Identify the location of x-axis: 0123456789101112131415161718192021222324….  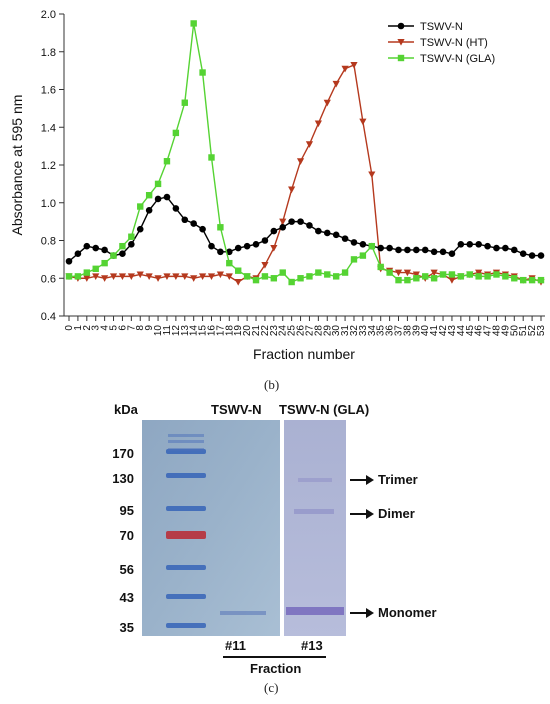
(305, 326).